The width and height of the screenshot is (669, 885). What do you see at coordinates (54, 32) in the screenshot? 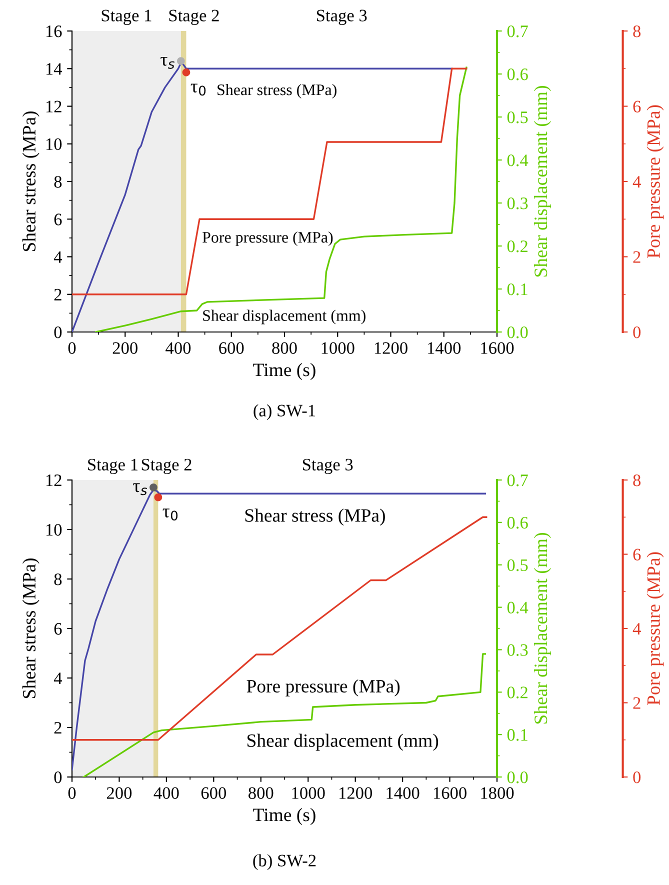
I see `y-tick-label: 16` at bounding box center [54, 32].